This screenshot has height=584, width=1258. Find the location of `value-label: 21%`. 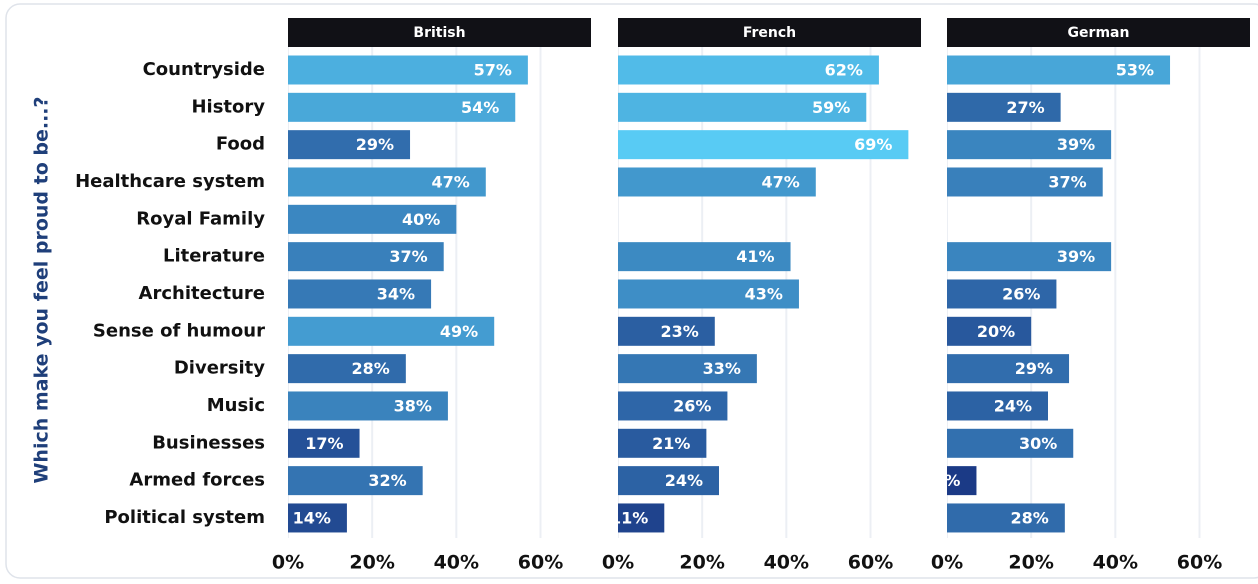

value-label: 21% is located at coordinates (671, 443).